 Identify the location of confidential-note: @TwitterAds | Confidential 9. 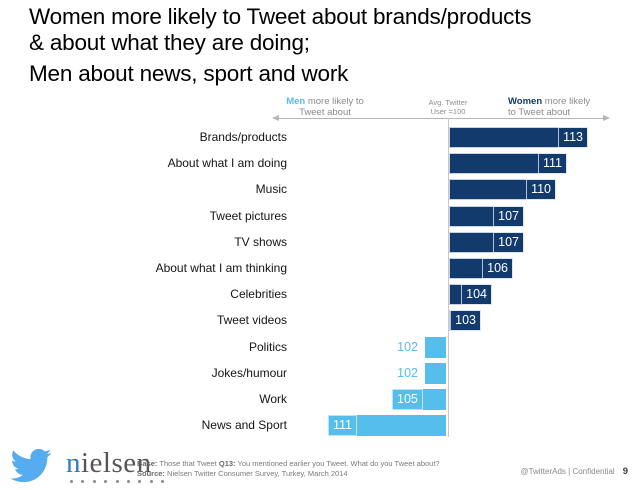
(574, 471).